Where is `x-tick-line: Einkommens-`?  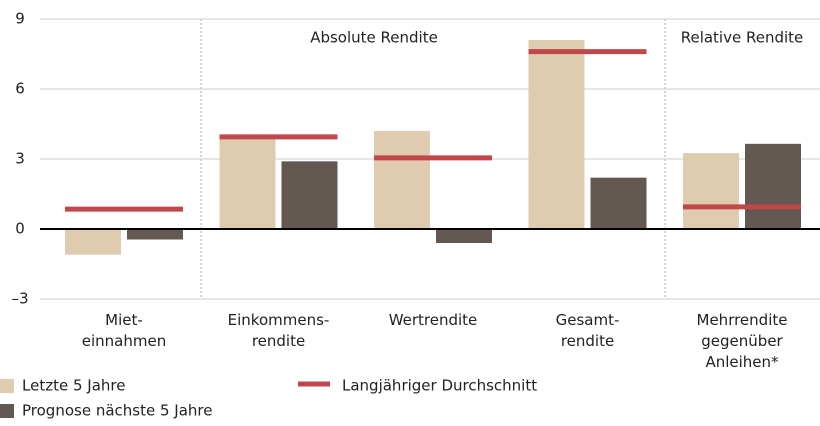
x-tick-line: Einkommens- is located at coordinates (279, 320).